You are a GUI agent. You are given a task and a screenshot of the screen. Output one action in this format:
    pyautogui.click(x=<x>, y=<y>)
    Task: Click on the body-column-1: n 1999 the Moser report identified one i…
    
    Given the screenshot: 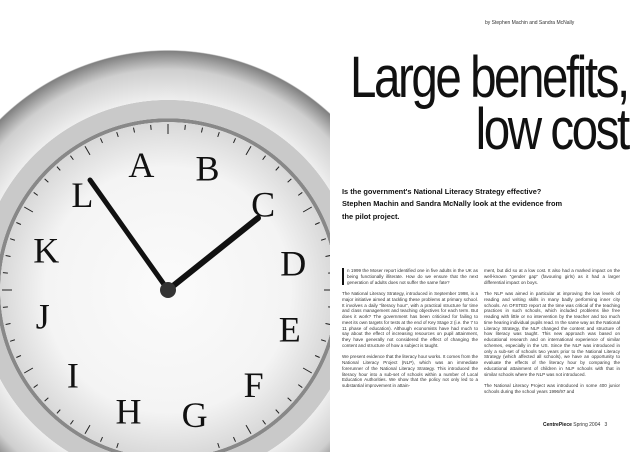 What is the action you would take?
    pyautogui.click(x=410, y=331)
    